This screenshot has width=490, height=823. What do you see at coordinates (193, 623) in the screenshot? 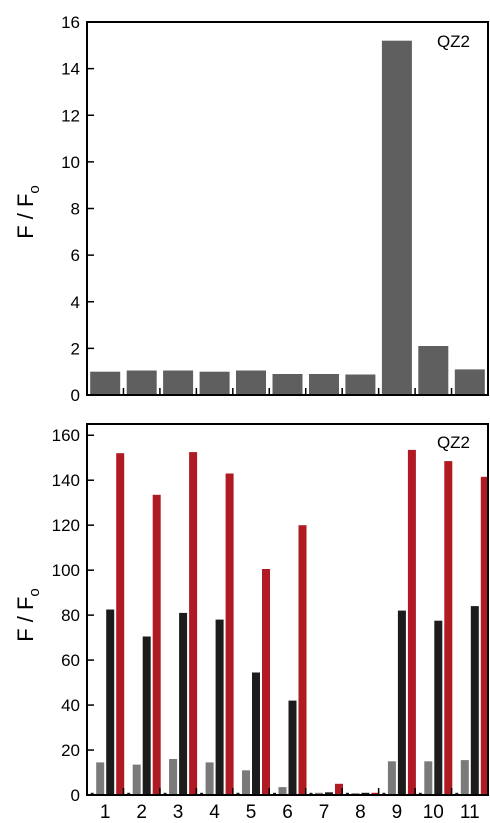
I see `bottom-bar-s4-c3` at bounding box center [193, 623].